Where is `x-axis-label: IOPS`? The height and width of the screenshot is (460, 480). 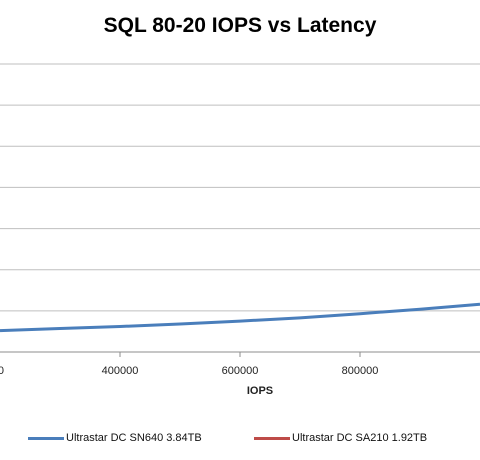 x-axis-label: IOPS is located at coordinates (260, 391).